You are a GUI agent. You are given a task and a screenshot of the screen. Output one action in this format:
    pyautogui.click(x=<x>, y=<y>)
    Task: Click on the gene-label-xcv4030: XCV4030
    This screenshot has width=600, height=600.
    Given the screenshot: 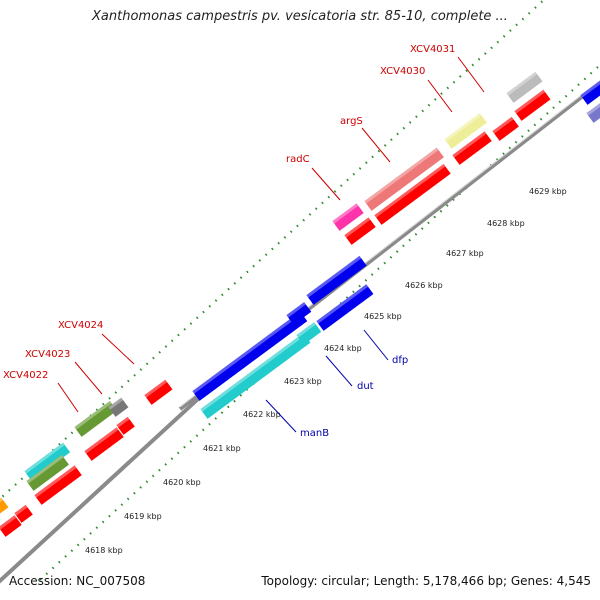 What is the action you would take?
    pyautogui.click(x=402, y=71)
    